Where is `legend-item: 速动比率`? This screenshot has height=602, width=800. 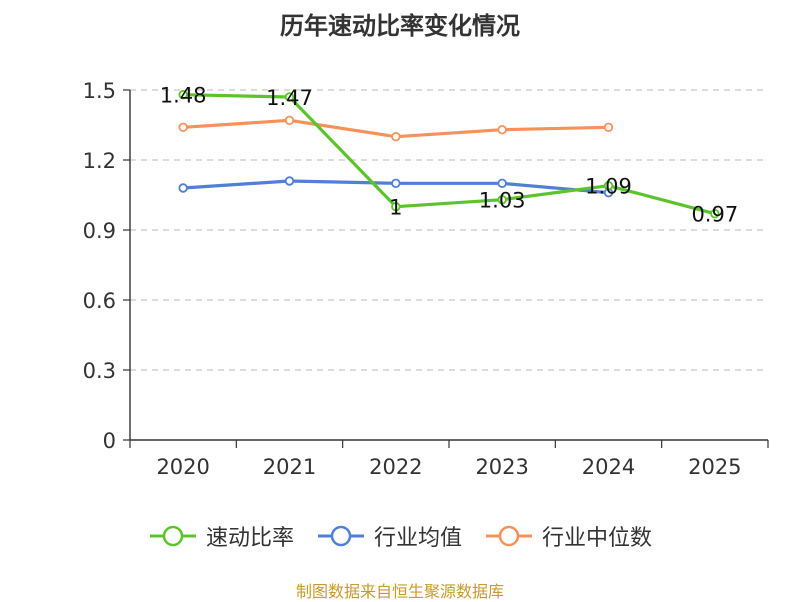
legend-item: 速动比率 is located at coordinates (221, 536).